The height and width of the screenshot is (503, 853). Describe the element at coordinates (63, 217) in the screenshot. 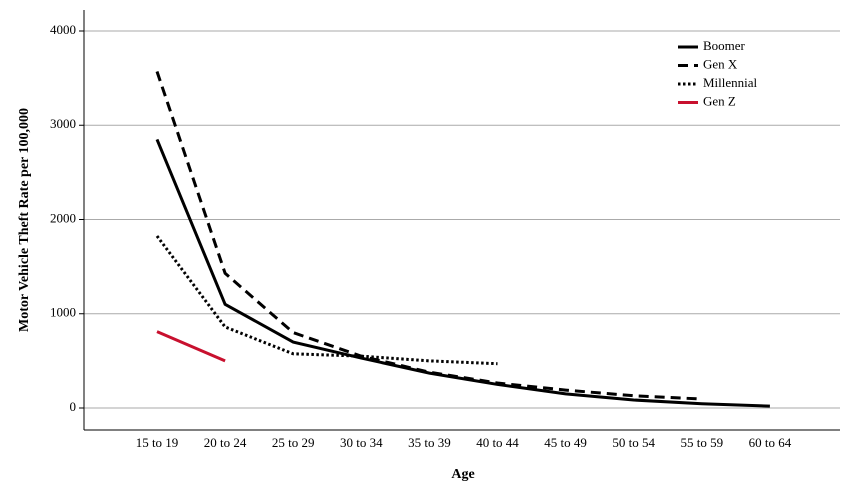

I see `y-tick-label: 2000` at that location.